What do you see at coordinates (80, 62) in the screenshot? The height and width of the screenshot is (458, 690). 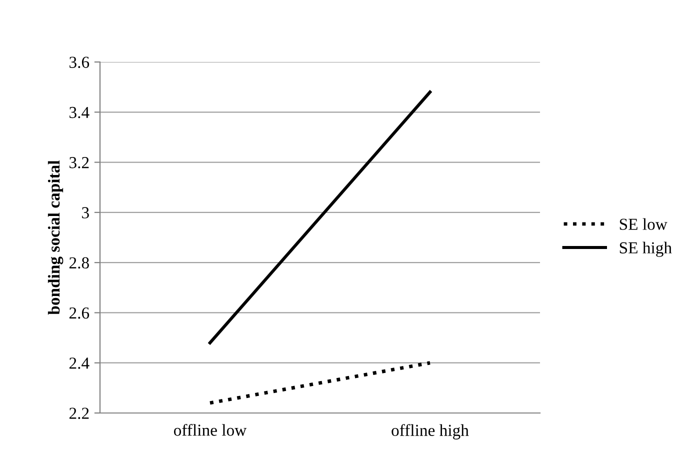 I see `y-tick-label: 3.6` at bounding box center [80, 62].